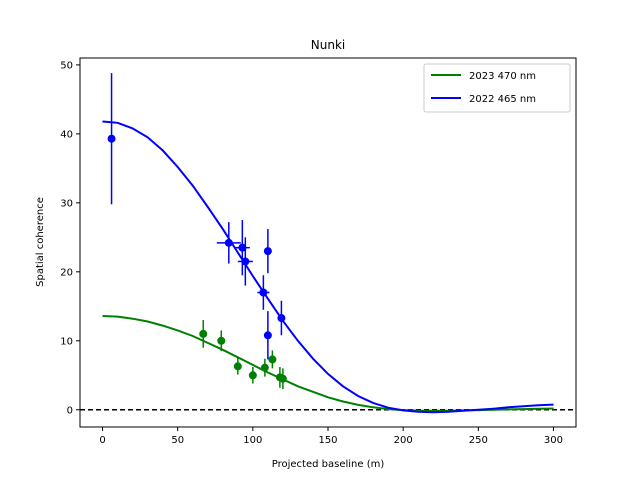 The image size is (640, 480). I want to click on x-tick-label: 200, so click(403, 440).